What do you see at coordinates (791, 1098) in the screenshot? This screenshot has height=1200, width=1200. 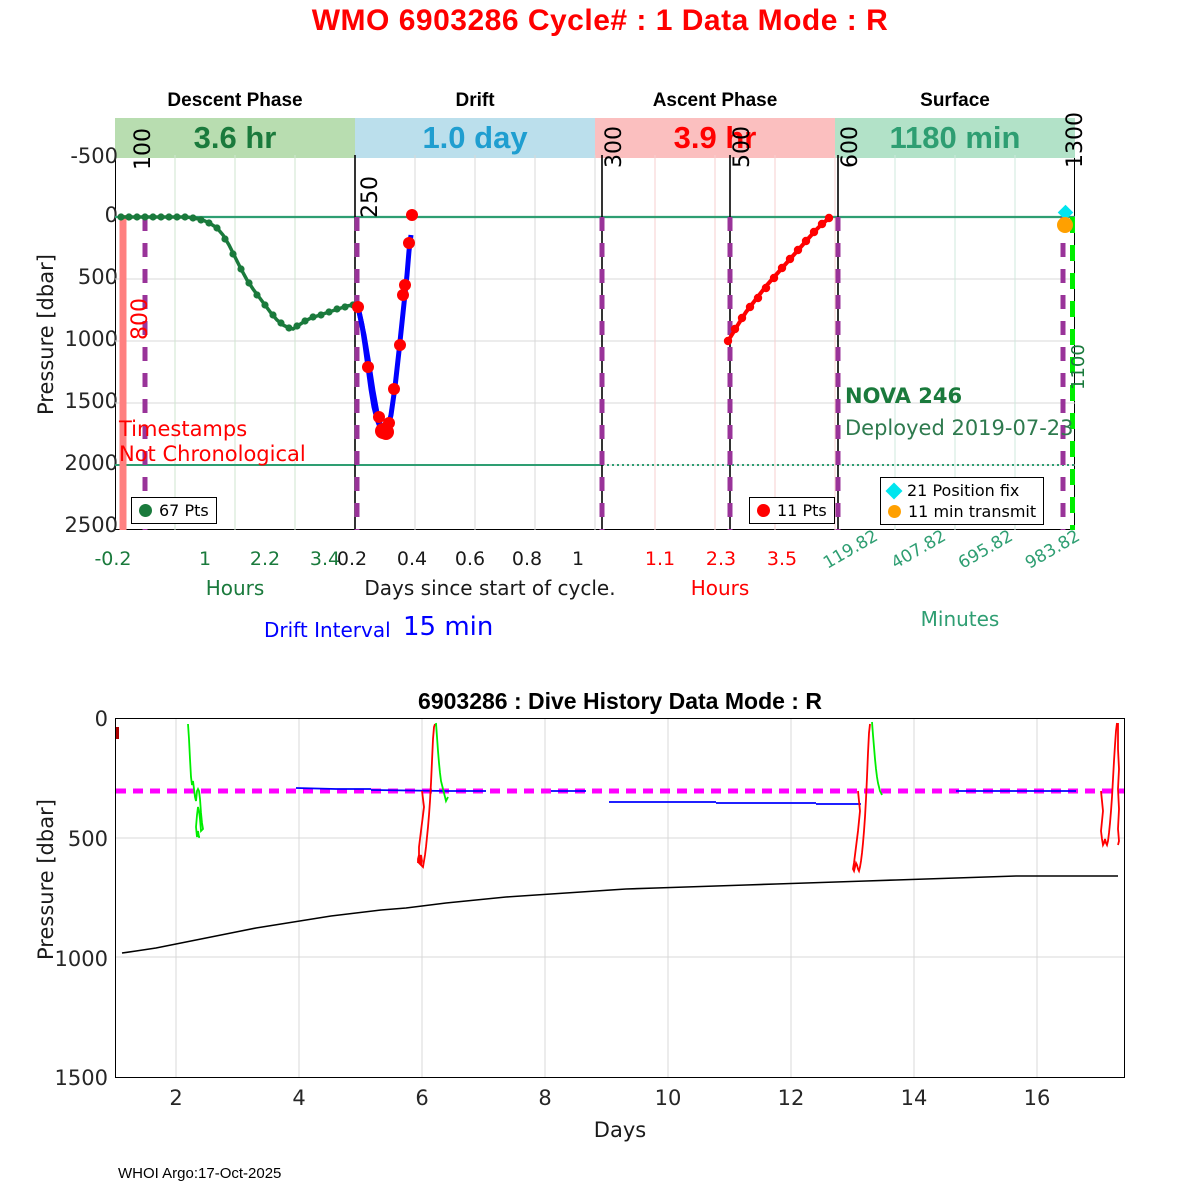 I see `bottom-xtick-12: 12` at bounding box center [791, 1098].